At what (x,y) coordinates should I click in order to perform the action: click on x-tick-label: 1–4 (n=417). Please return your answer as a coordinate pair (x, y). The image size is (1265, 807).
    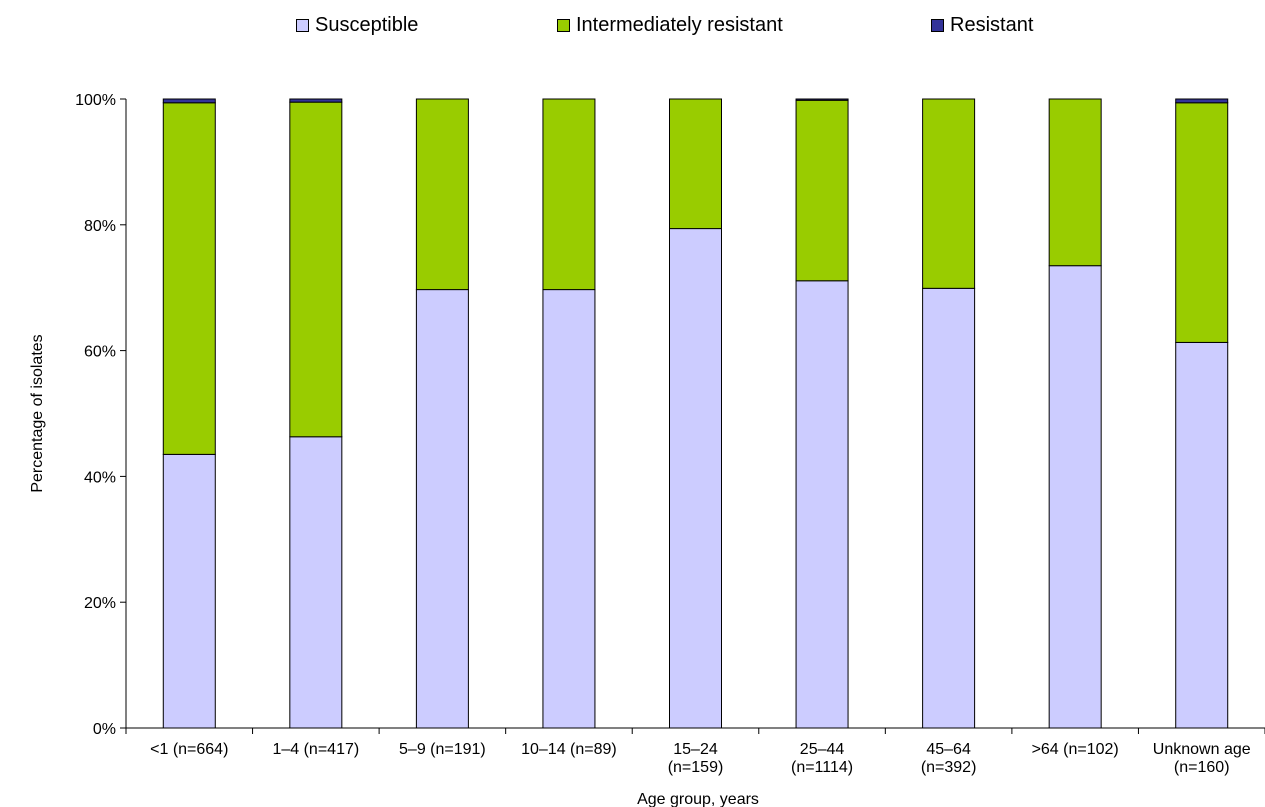
    Looking at the image, I should click on (315, 749).